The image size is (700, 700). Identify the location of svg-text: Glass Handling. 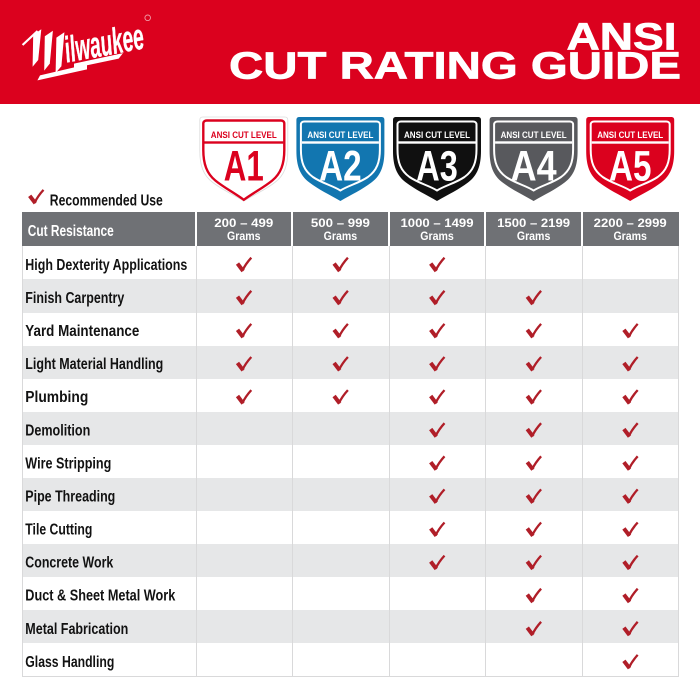
(69, 662).